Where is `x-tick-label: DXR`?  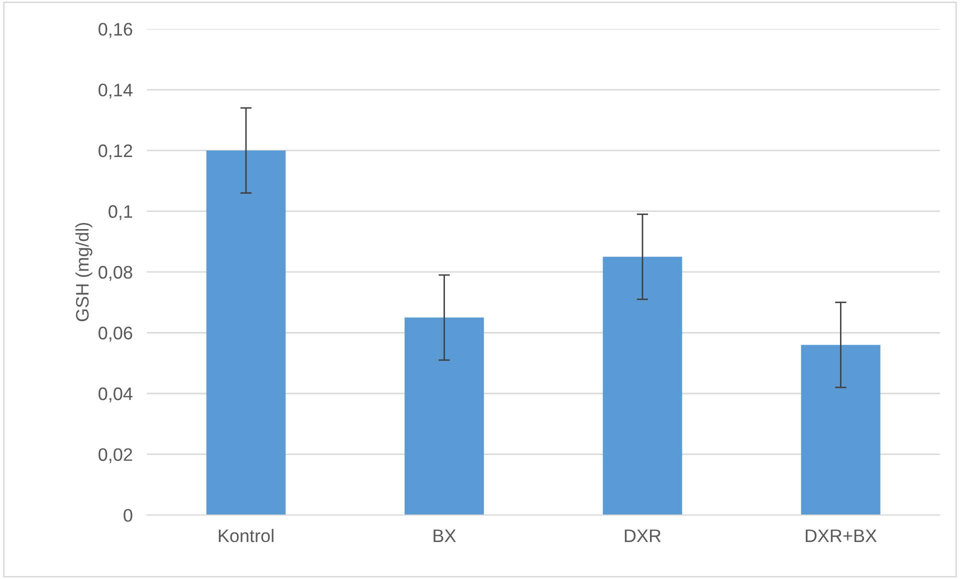
x-tick-label: DXR is located at coordinates (642, 536).